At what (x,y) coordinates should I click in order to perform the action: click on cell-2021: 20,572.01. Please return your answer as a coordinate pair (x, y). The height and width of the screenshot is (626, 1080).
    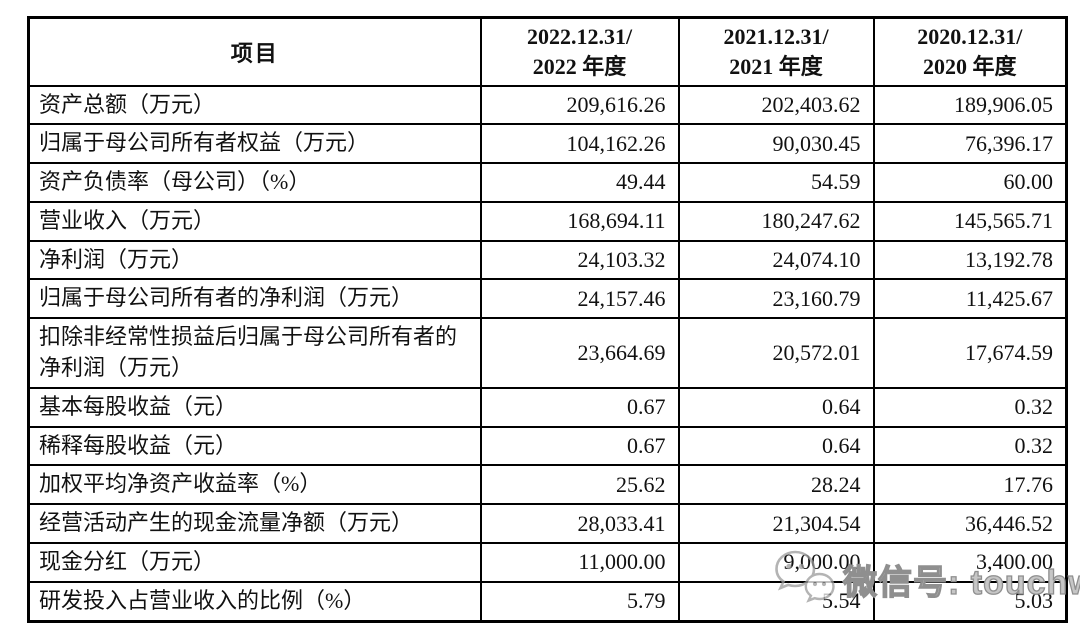
    Looking at the image, I should click on (776, 353).